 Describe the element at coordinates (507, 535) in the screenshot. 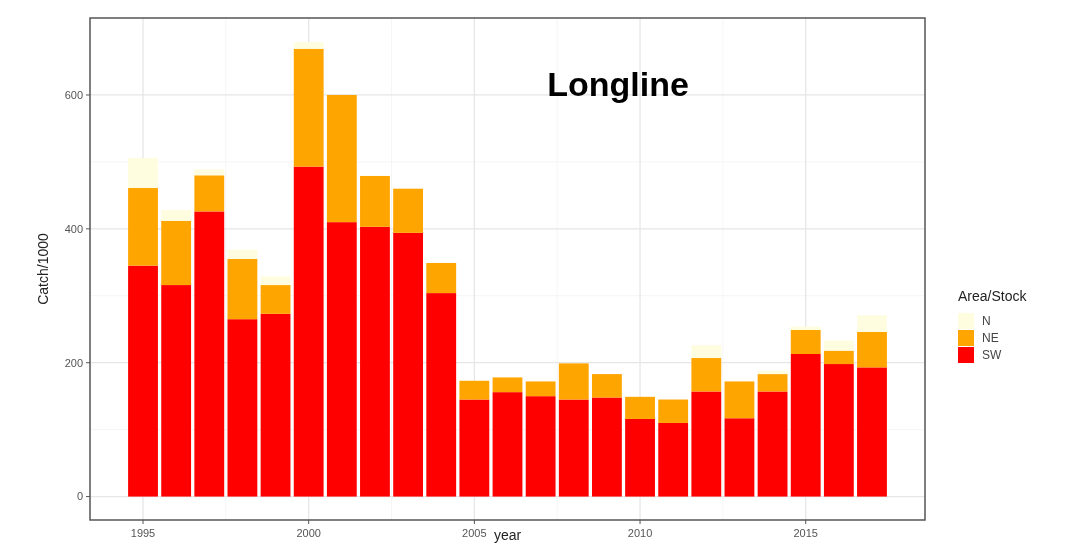

I see `x-axis-title: year` at that location.